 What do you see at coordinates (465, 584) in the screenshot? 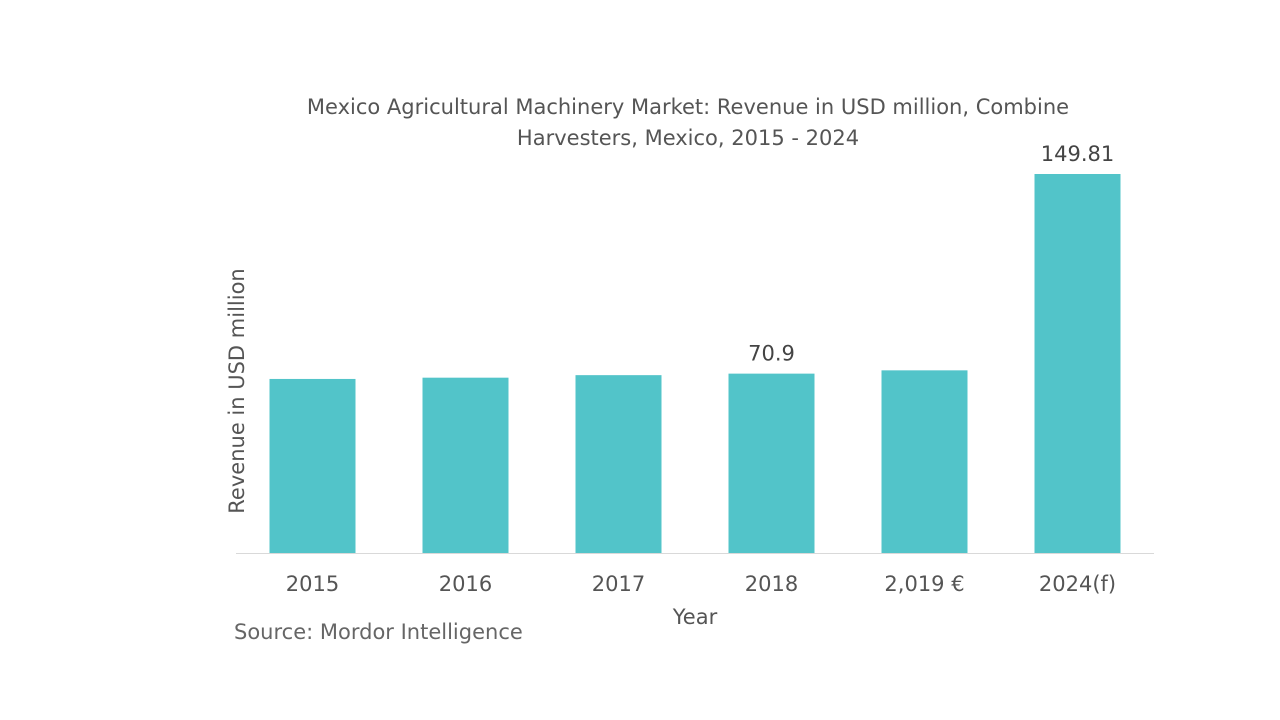
I see `x-tick-label-1: 2016` at bounding box center [465, 584].